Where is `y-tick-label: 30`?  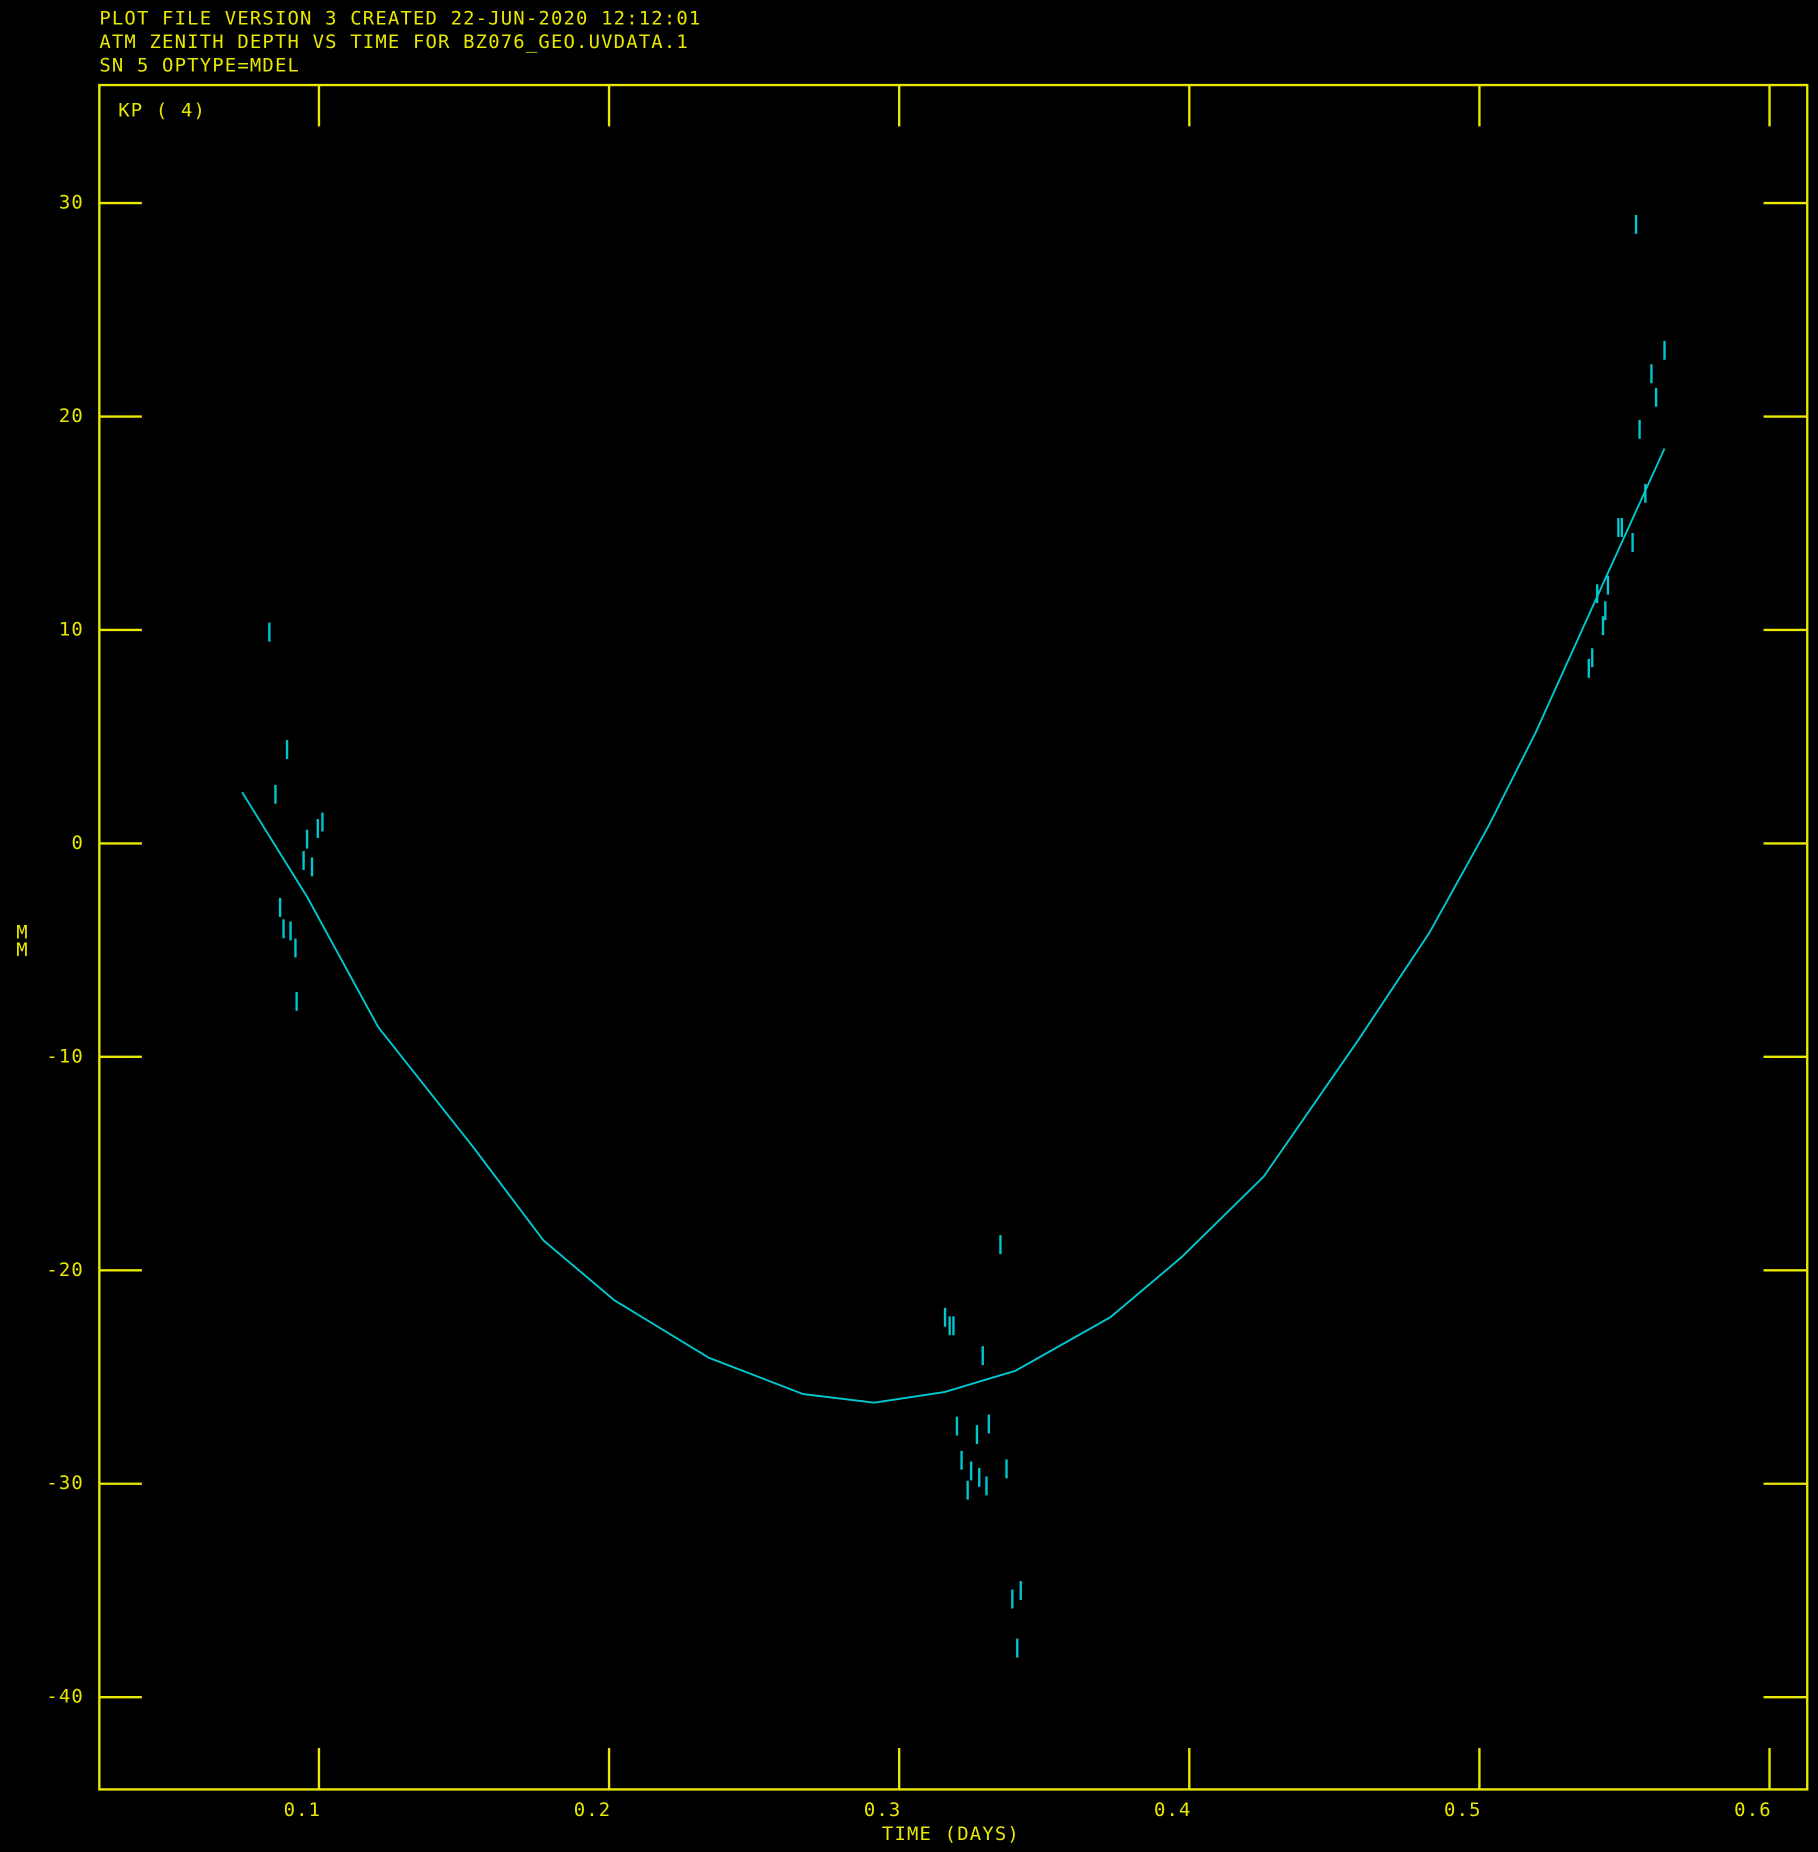
y-tick-label: 30 is located at coordinates (71, 203).